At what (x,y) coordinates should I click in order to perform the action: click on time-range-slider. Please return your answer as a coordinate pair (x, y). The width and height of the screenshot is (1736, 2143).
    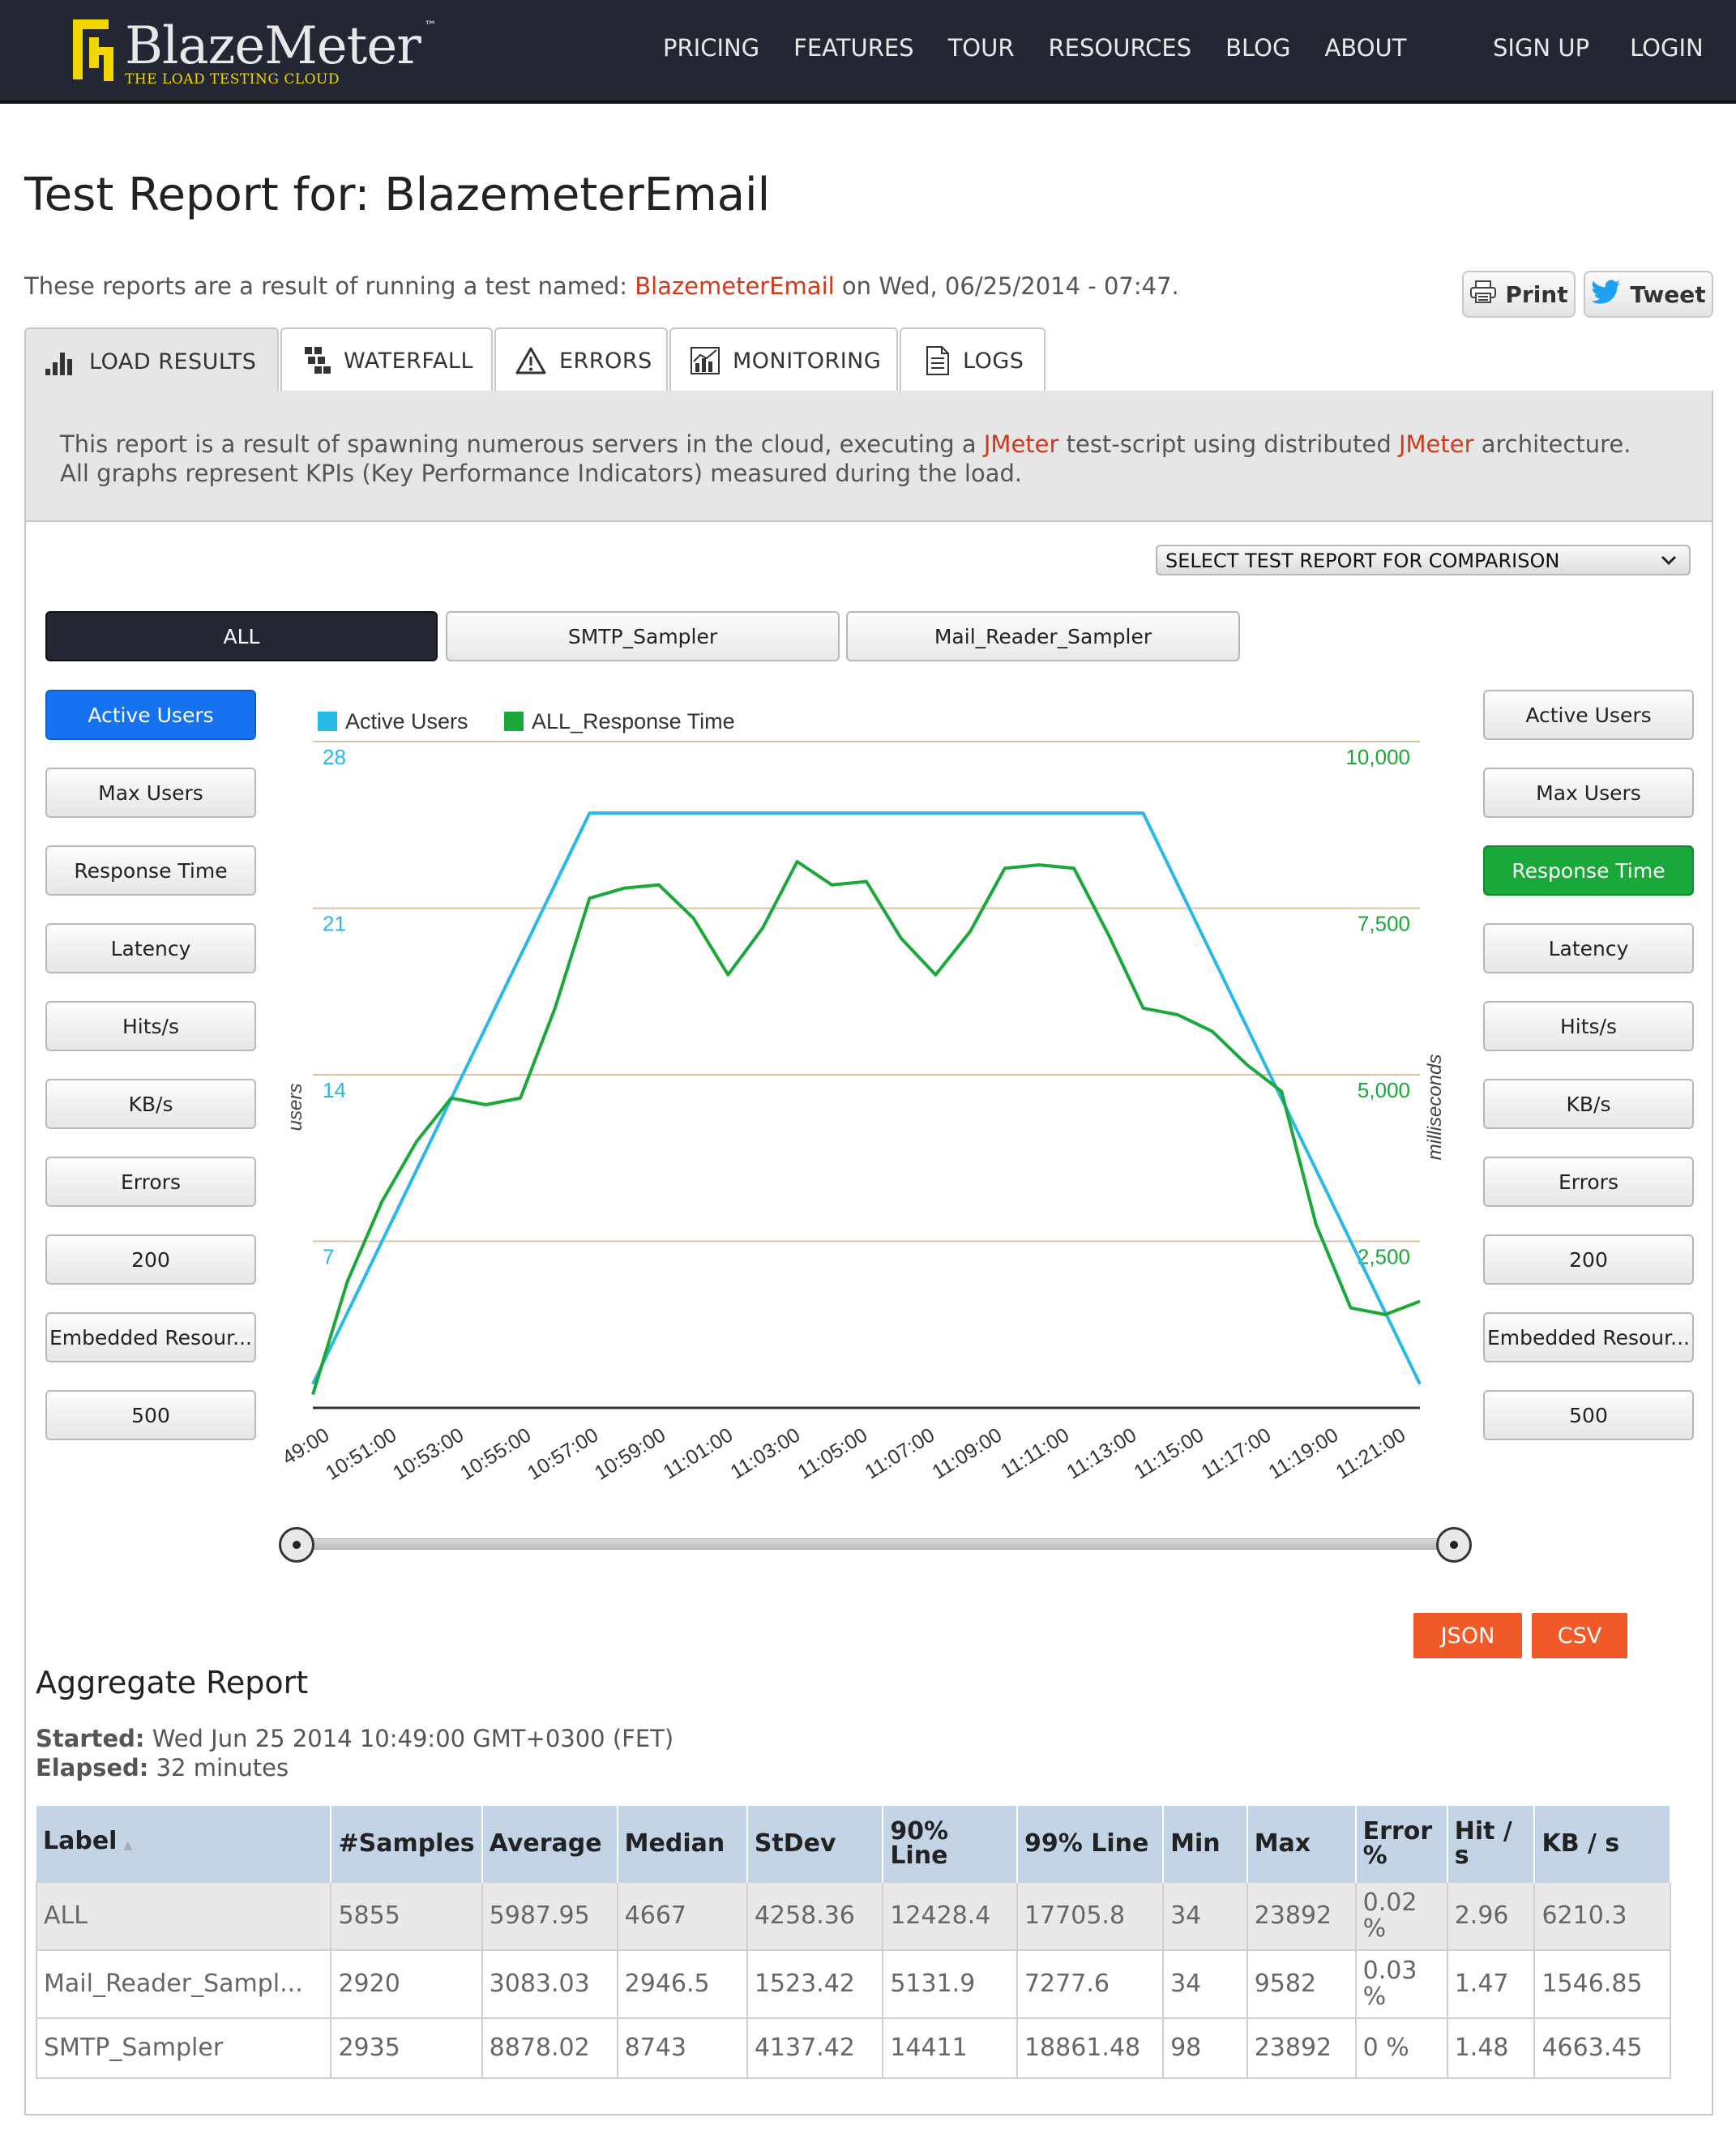
    Looking at the image, I should click on (875, 1544).